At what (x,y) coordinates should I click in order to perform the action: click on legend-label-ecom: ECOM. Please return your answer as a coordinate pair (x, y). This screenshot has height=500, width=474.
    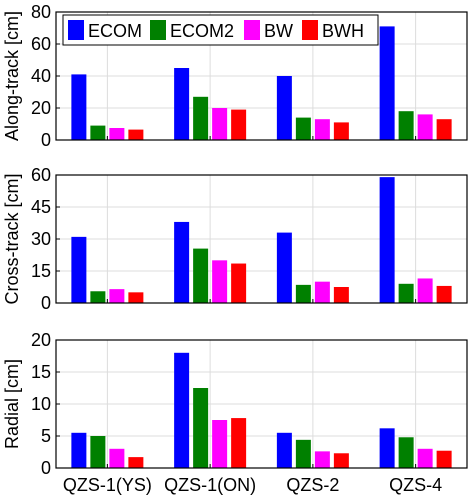
    Looking at the image, I should click on (115, 31).